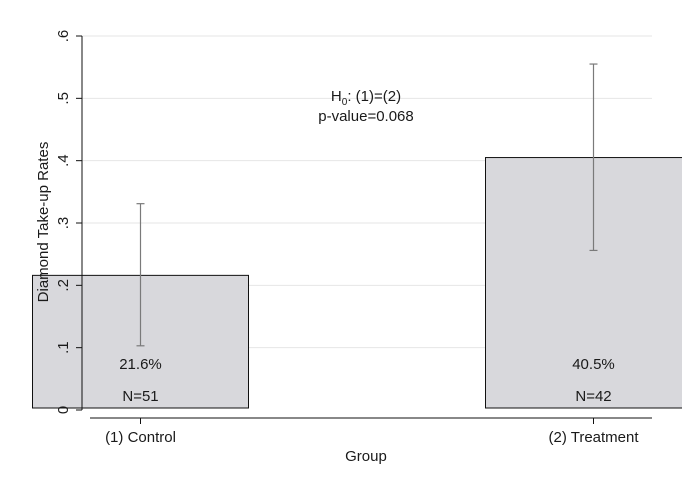  What do you see at coordinates (366, 456) in the screenshot?
I see `x-axis-title: Group` at bounding box center [366, 456].